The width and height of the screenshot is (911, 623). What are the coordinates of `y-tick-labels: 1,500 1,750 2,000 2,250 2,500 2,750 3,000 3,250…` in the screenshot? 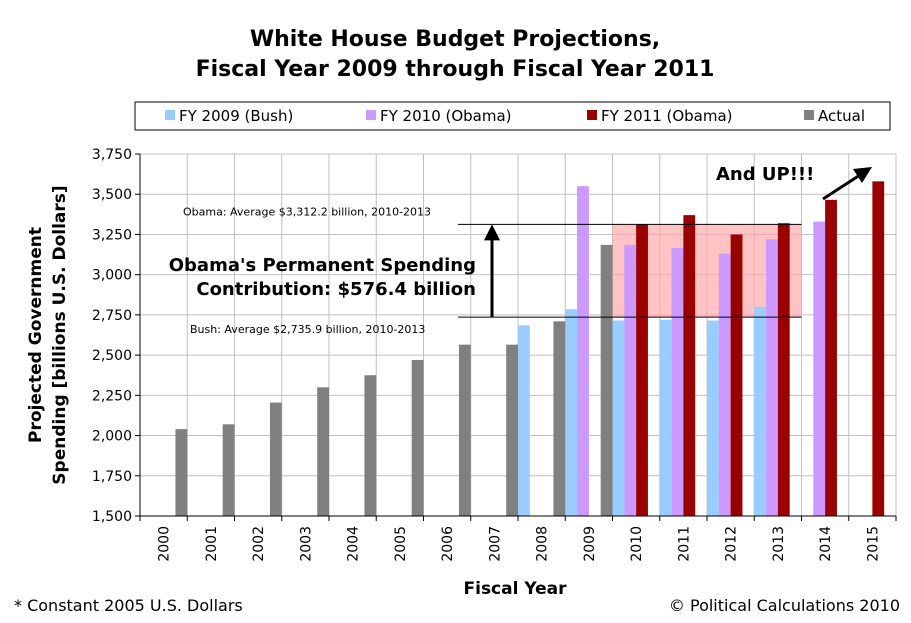 It's located at (112, 336).